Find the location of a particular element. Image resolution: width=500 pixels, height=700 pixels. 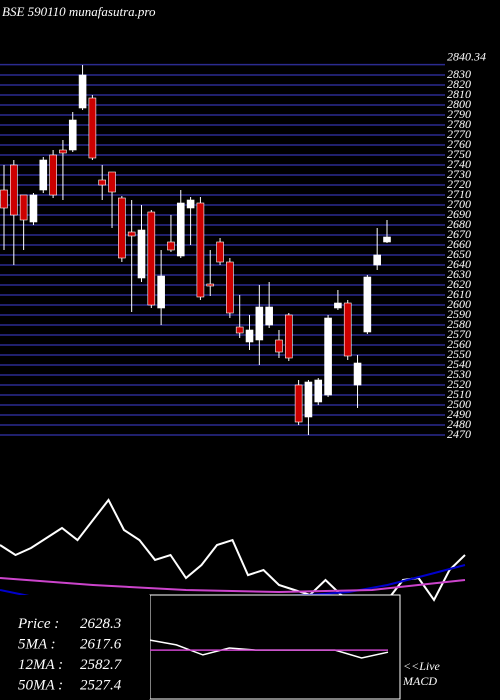

y-tick-label: 2820 is located at coordinates (459, 84).